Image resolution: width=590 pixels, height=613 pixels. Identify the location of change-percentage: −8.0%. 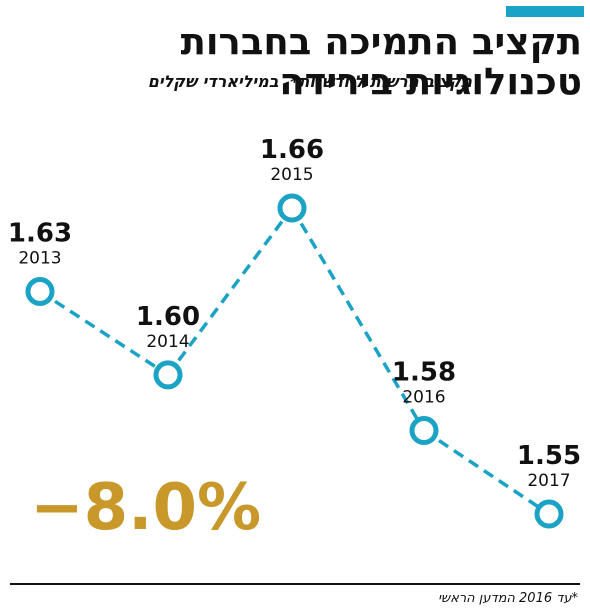
(146, 508).